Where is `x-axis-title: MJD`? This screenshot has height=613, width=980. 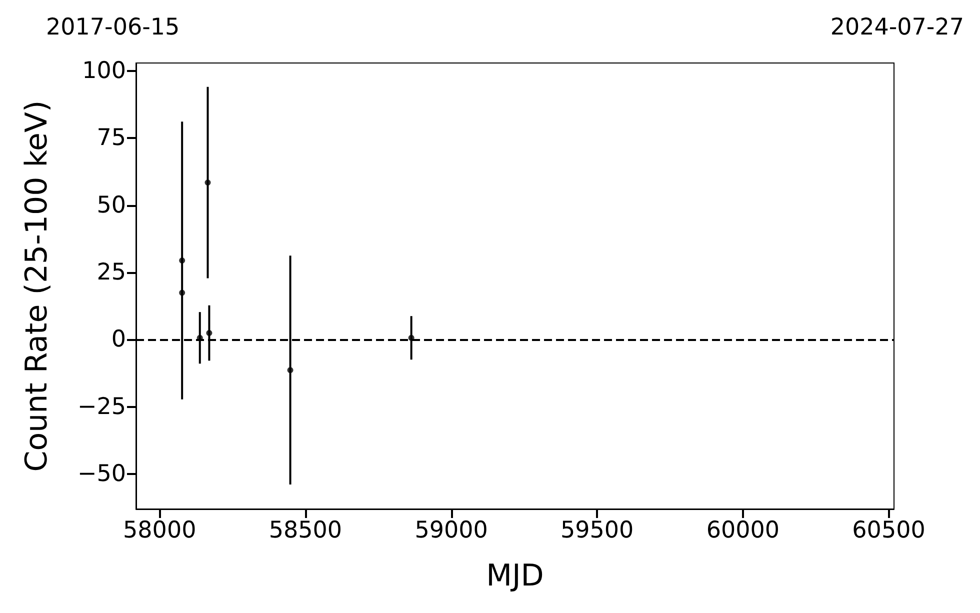
x-axis-title: MJD is located at coordinates (515, 576).